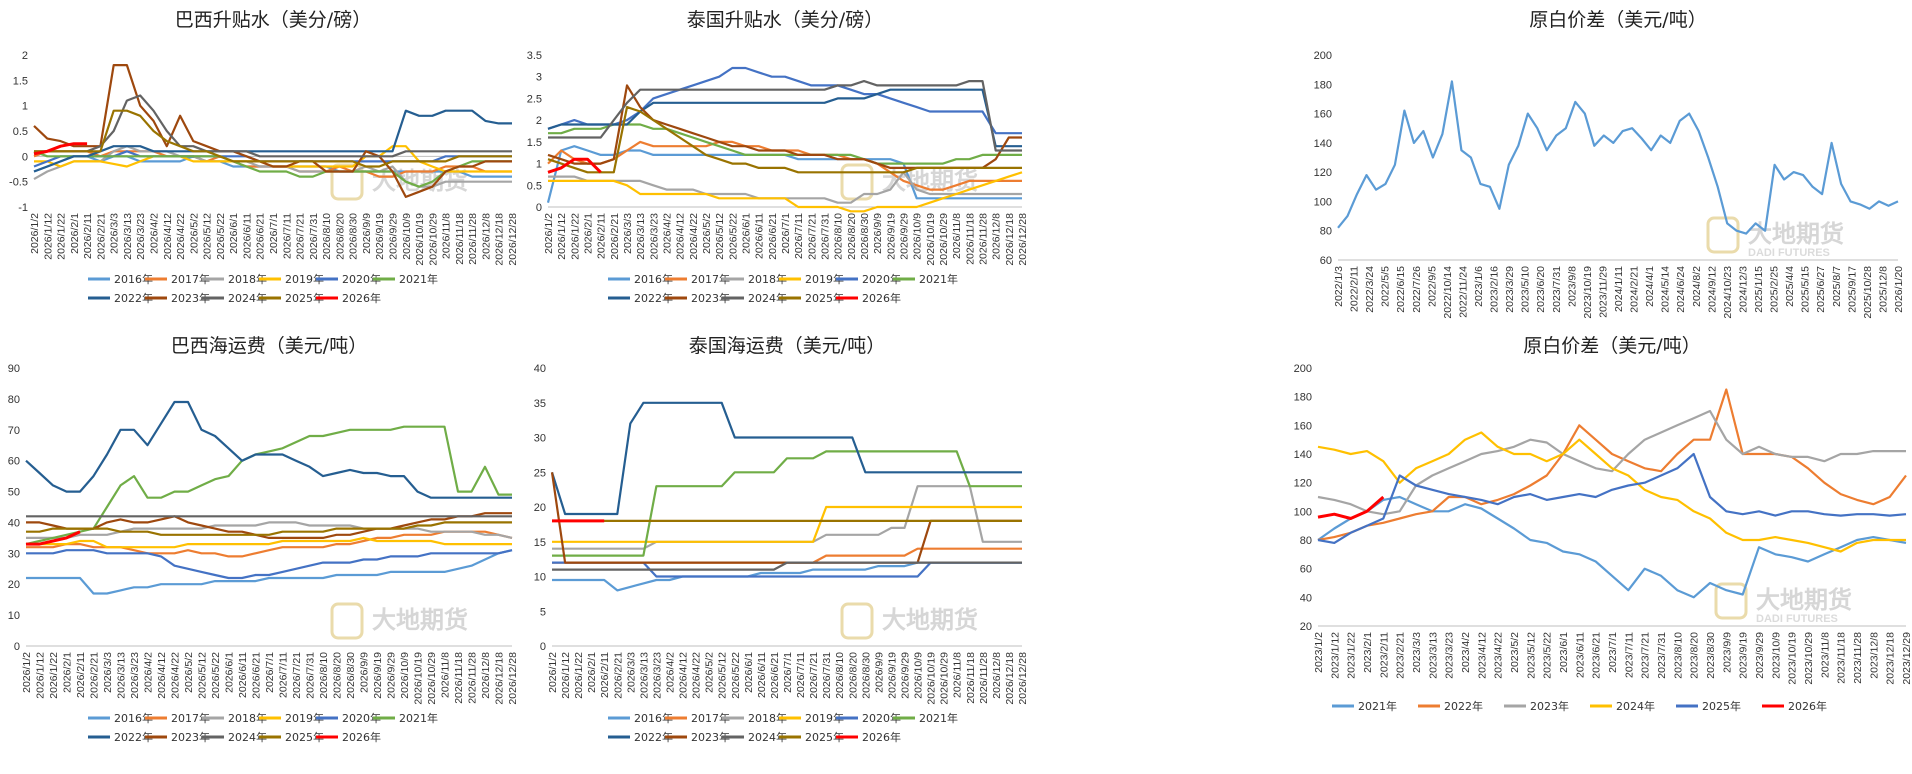  Describe the element at coordinates (269, 346) in the screenshot. I see `chart-title: 巴西海运费（美元/吨）` at that location.